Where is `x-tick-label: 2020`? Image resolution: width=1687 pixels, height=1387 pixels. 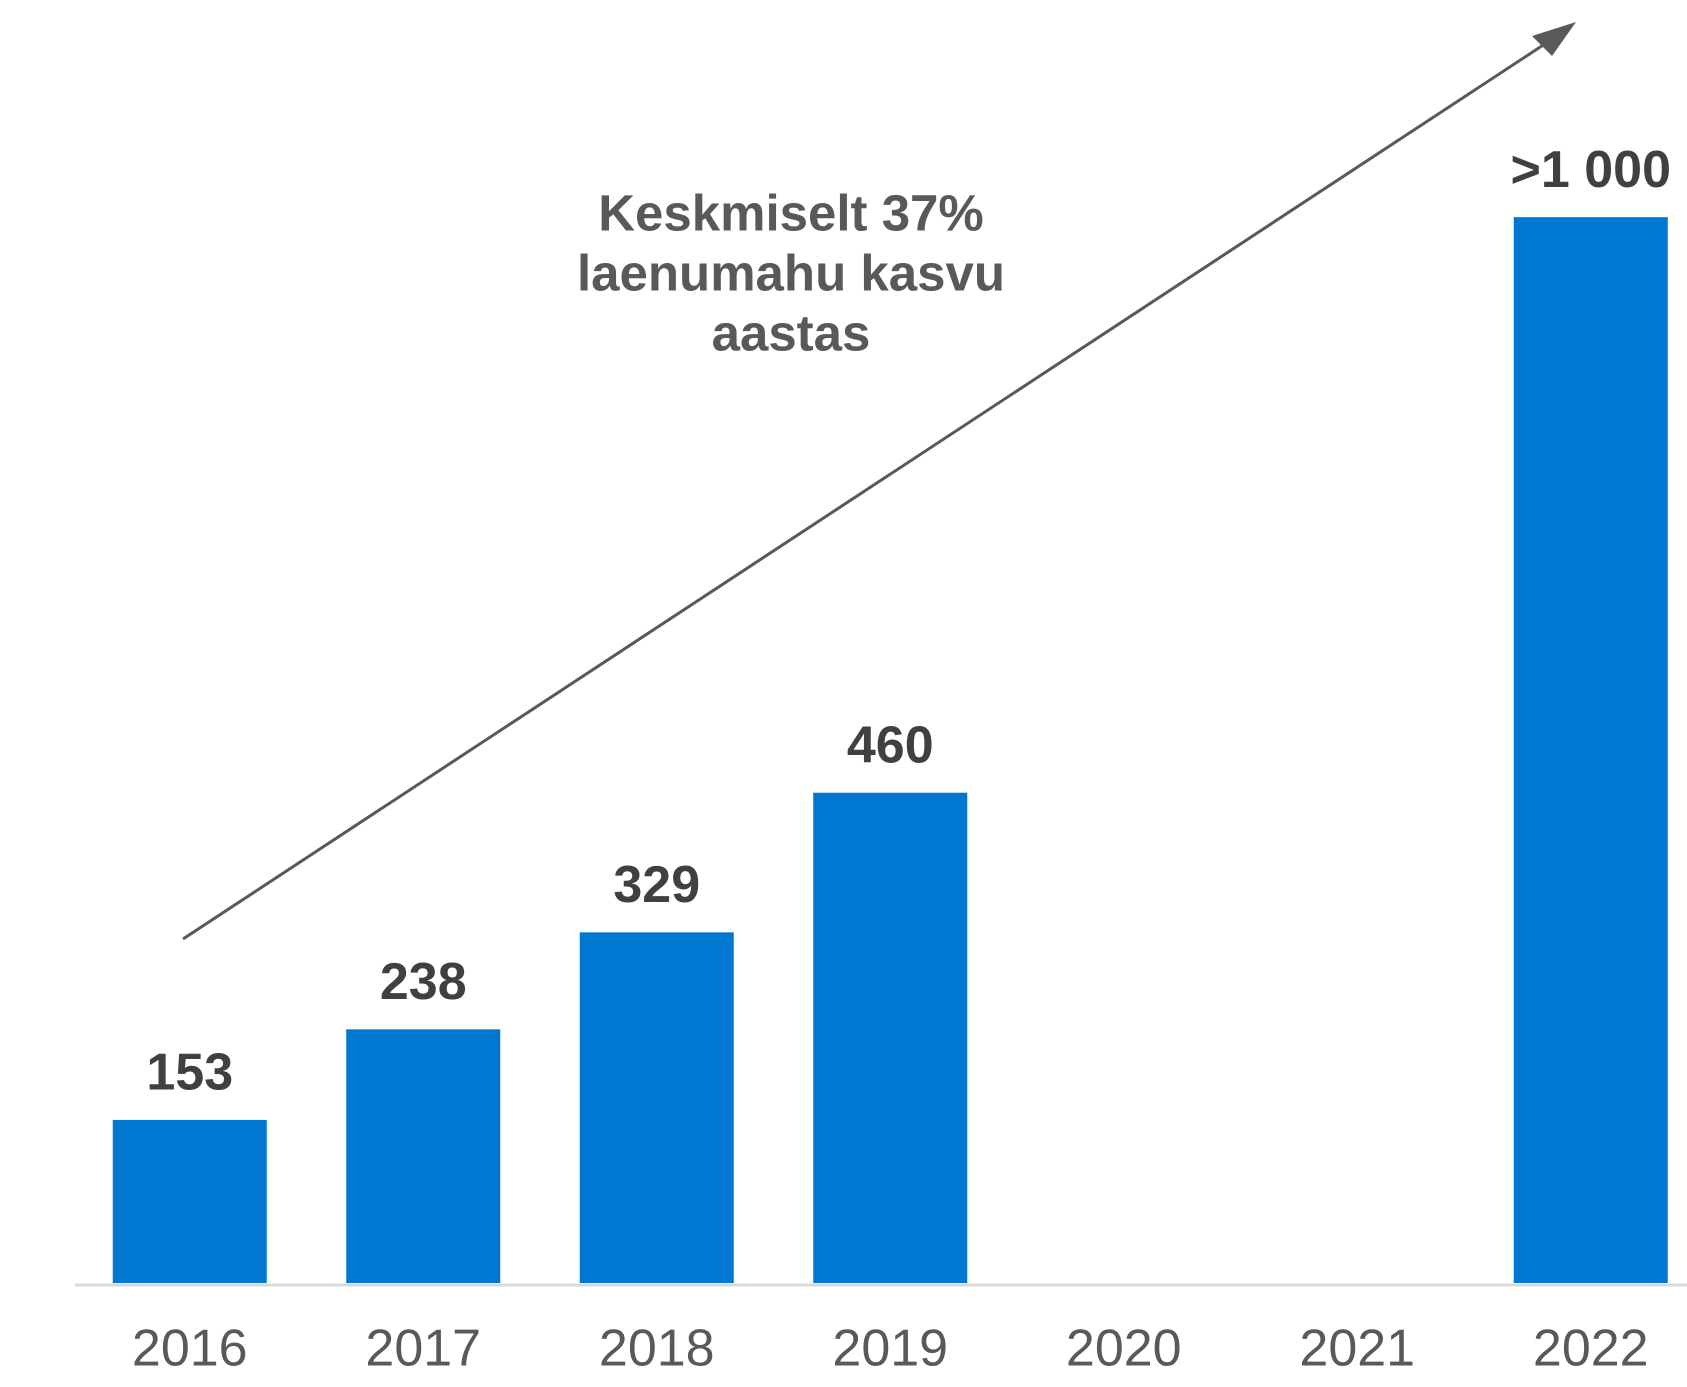
x-tick-label: 2020 is located at coordinates (1124, 1349).